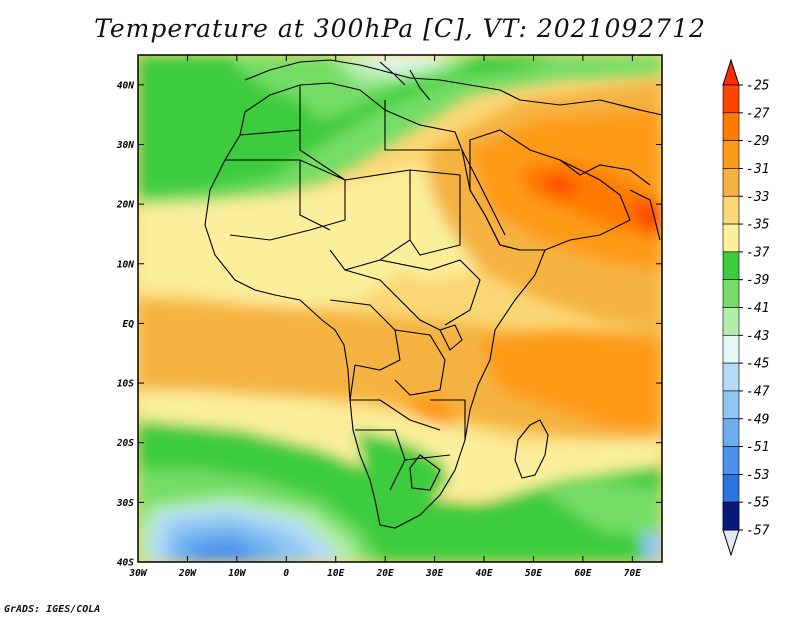  I want to click on colorbar-label: -53, so click(757, 475).